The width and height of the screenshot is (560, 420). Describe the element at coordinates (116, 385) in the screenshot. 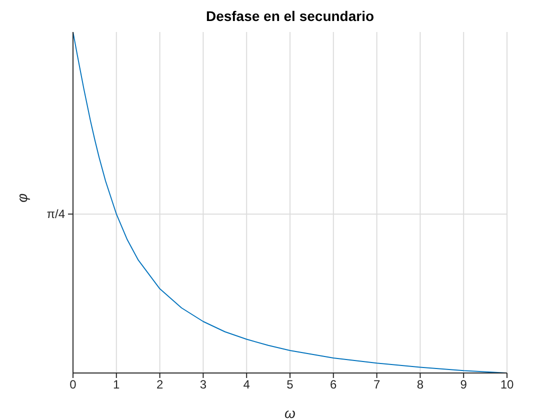

I see `x-tick-label: 1` at that location.